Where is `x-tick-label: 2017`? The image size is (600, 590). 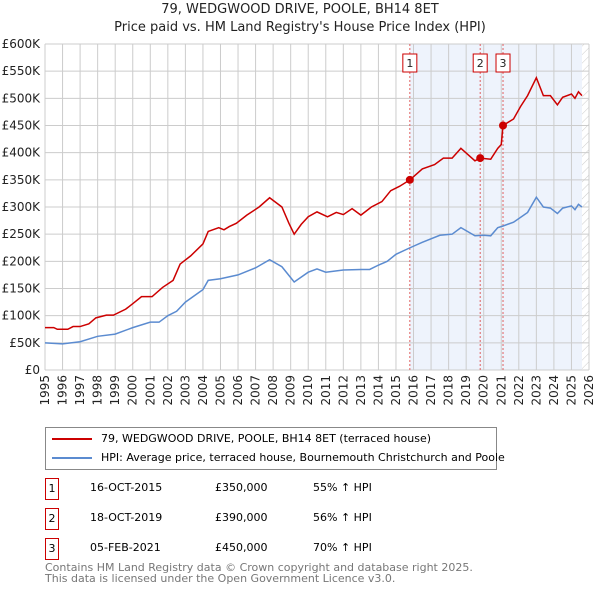
x-tick-label: 2017 is located at coordinates (431, 390).